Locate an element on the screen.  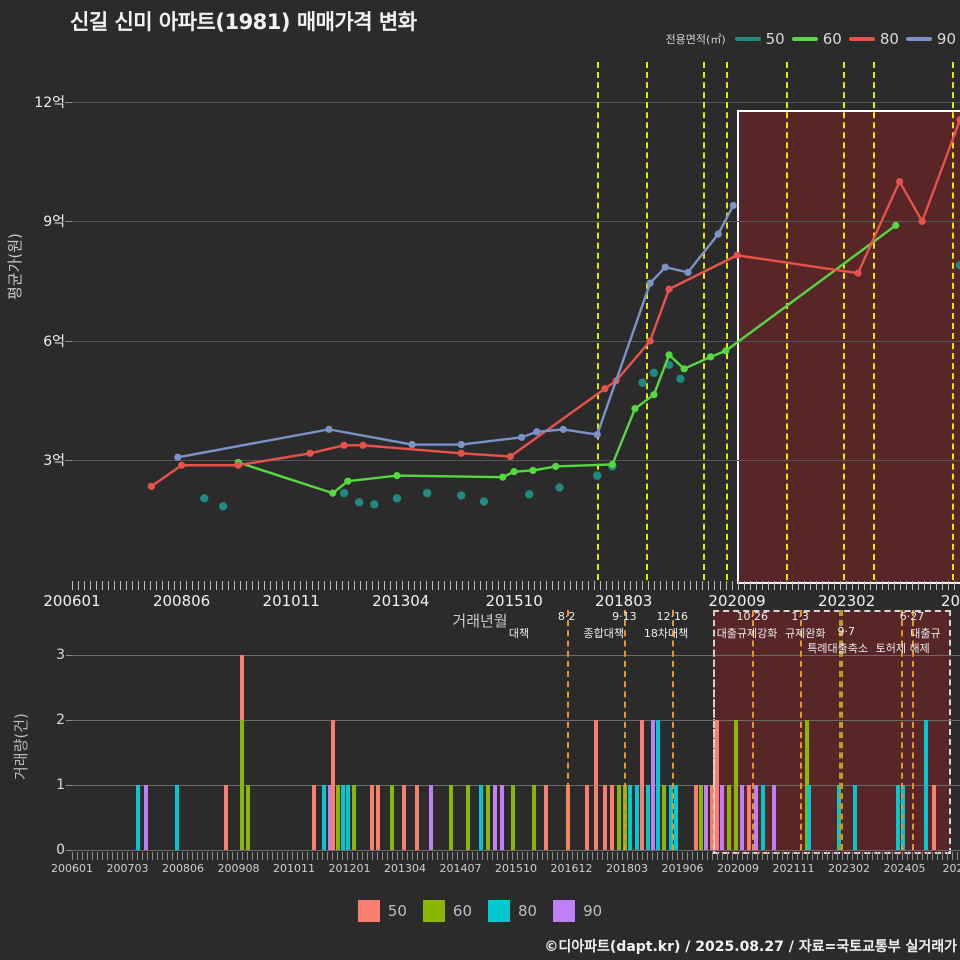
bottom-legend-item-80: 80 is located at coordinates (512, 911).